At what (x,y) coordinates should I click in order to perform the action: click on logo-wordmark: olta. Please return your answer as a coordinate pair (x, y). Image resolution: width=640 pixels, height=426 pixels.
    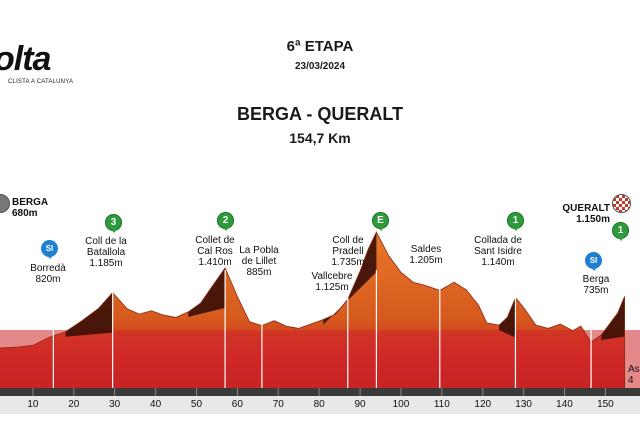
    Looking at the image, I should click on (25, 59).